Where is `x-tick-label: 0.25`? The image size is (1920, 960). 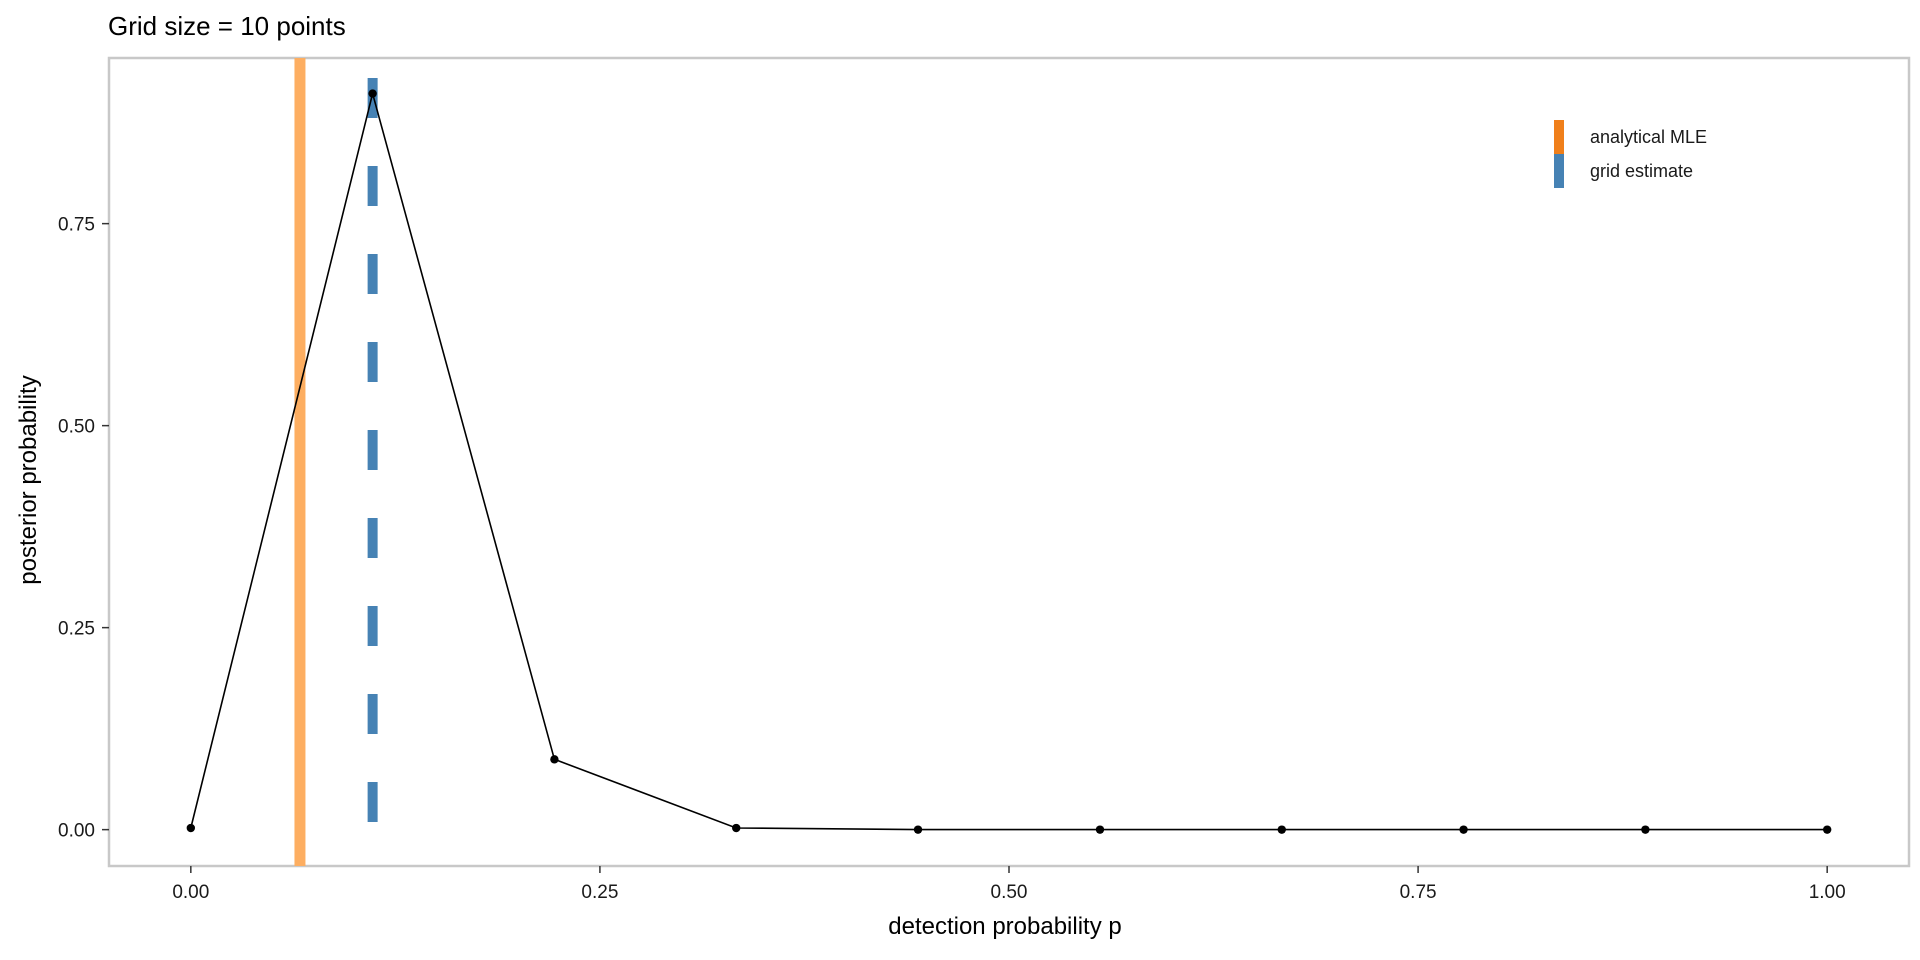
x-tick-label: 0.25 is located at coordinates (599, 892).